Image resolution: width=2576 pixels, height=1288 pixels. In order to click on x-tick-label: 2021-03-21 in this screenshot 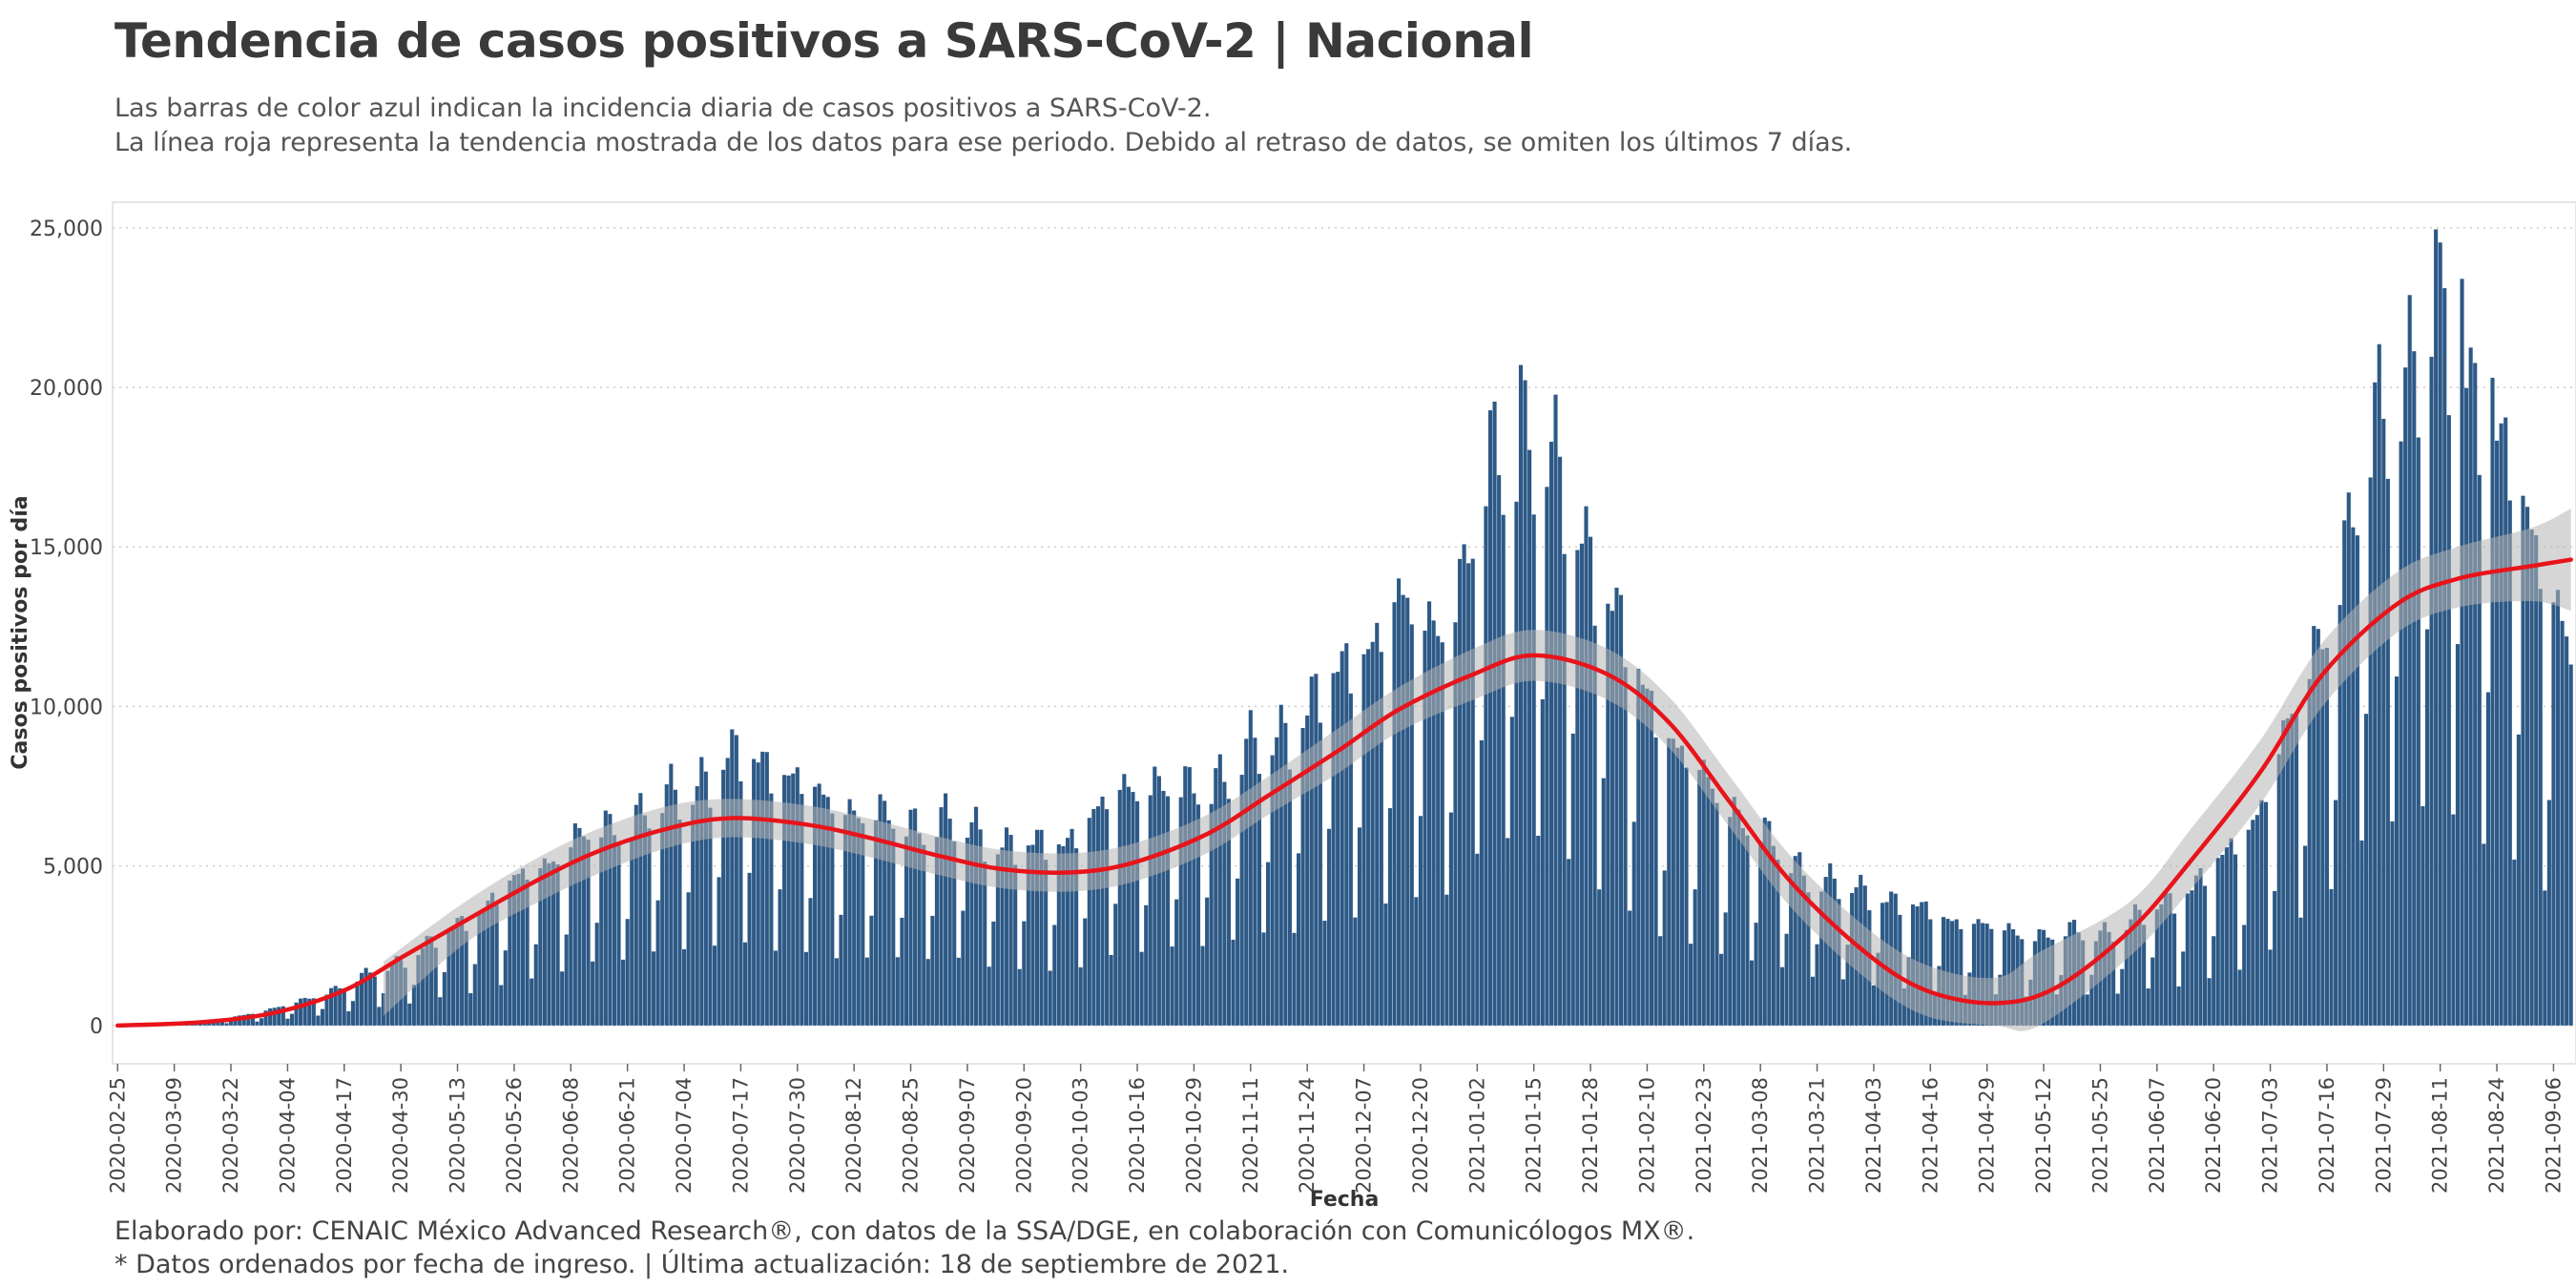, I will do `click(1817, 1135)`.